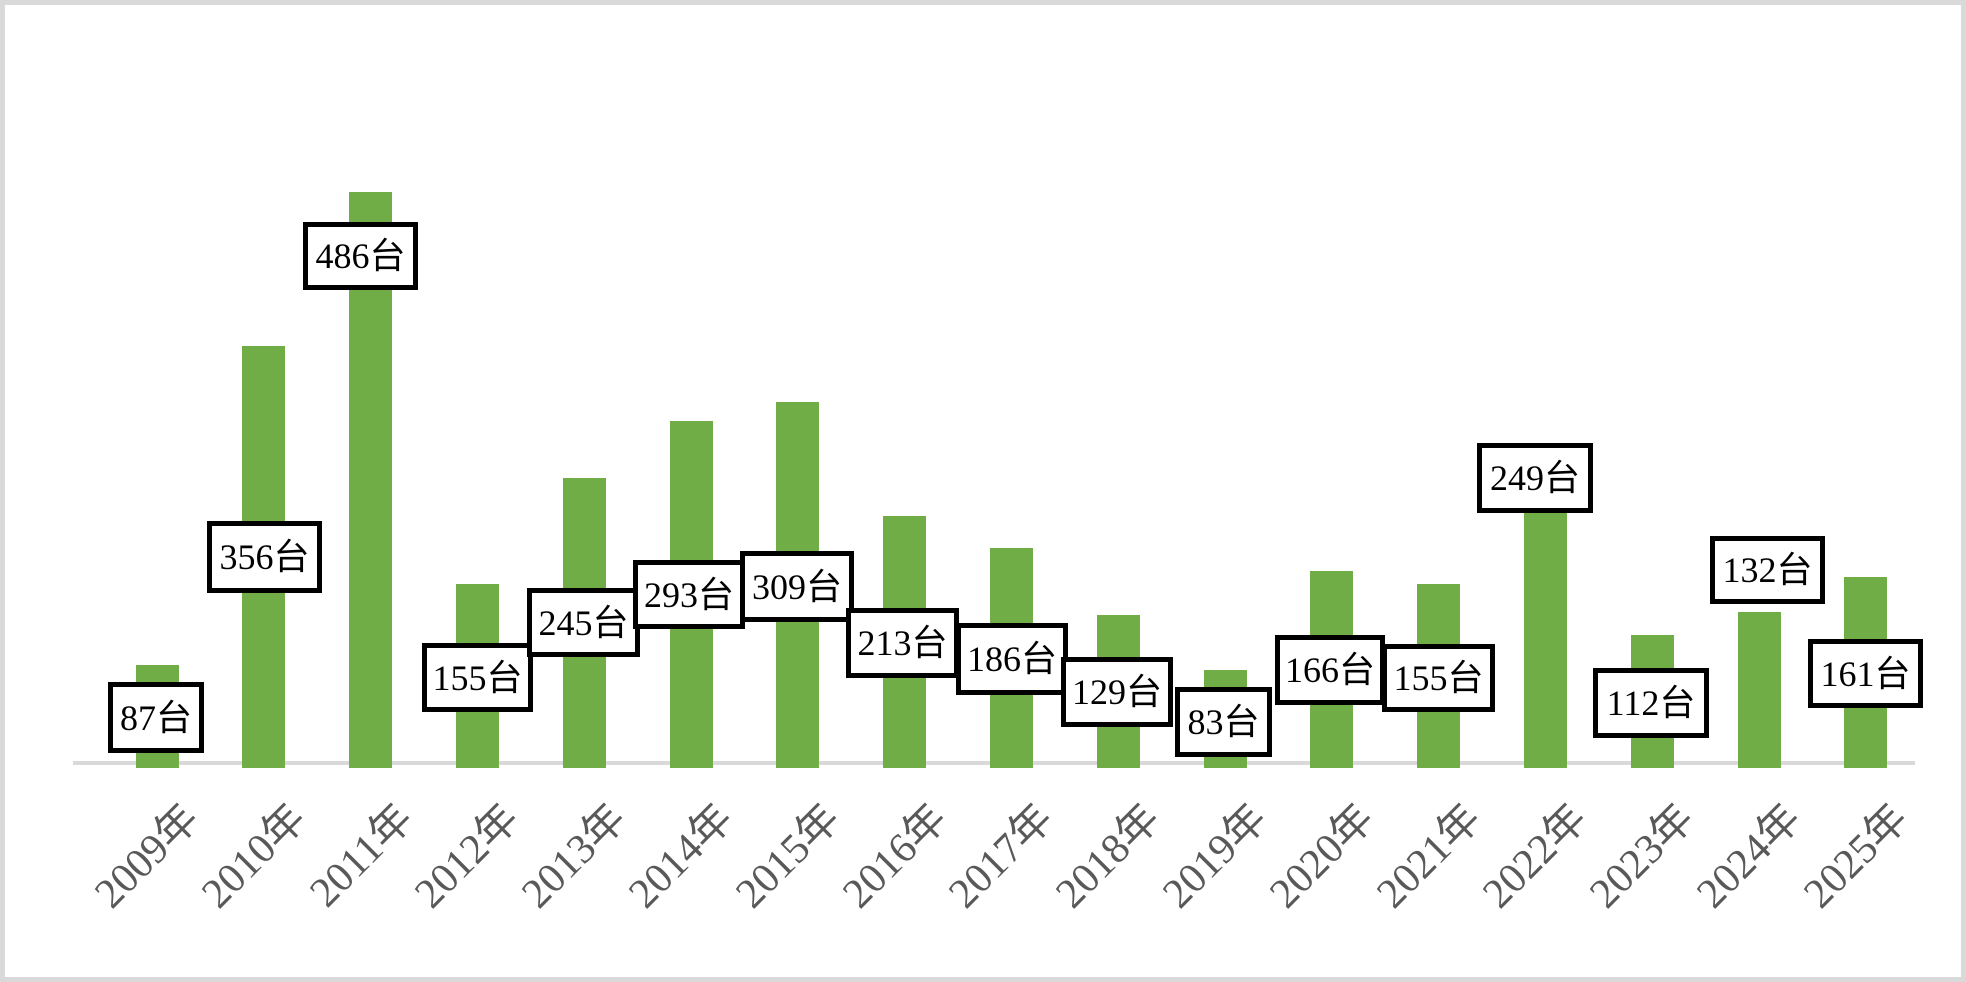 This screenshot has height=982, width=1966. What do you see at coordinates (1759, 690) in the screenshot?
I see `bar-2024` at bounding box center [1759, 690].